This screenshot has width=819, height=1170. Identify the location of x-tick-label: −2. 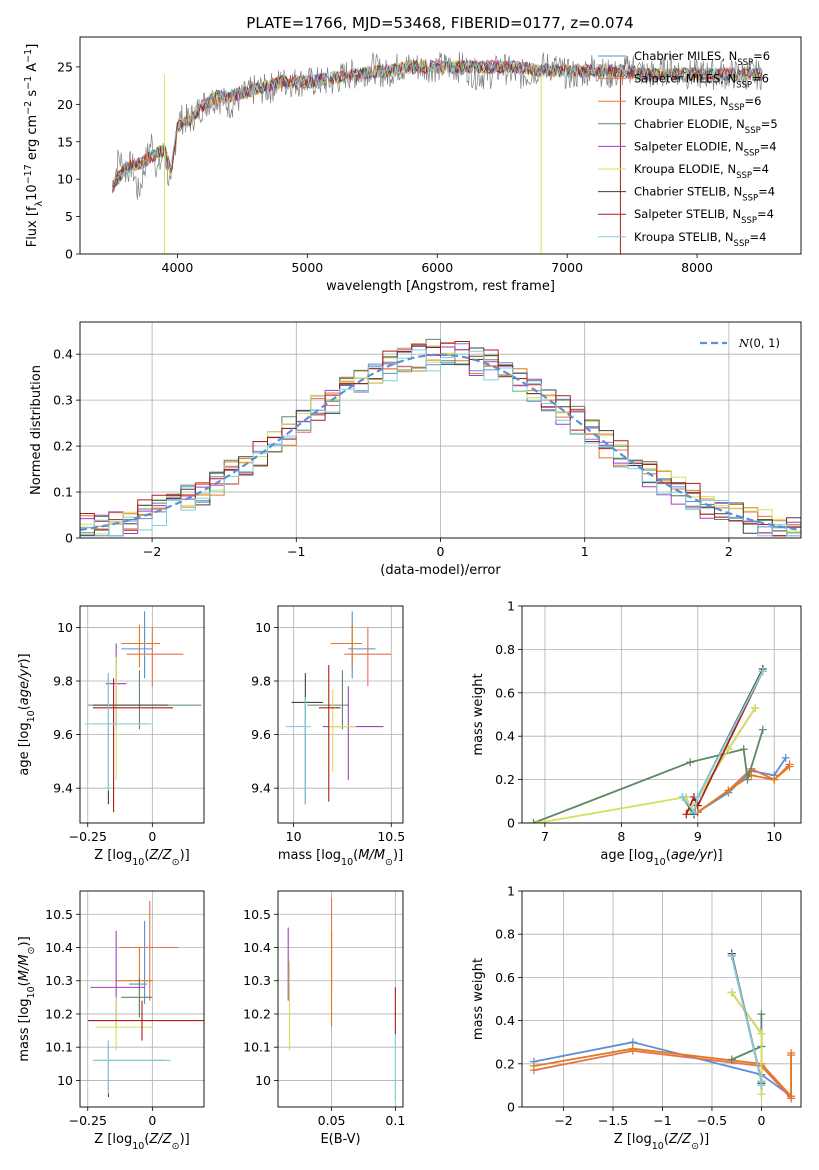
(152, 551).